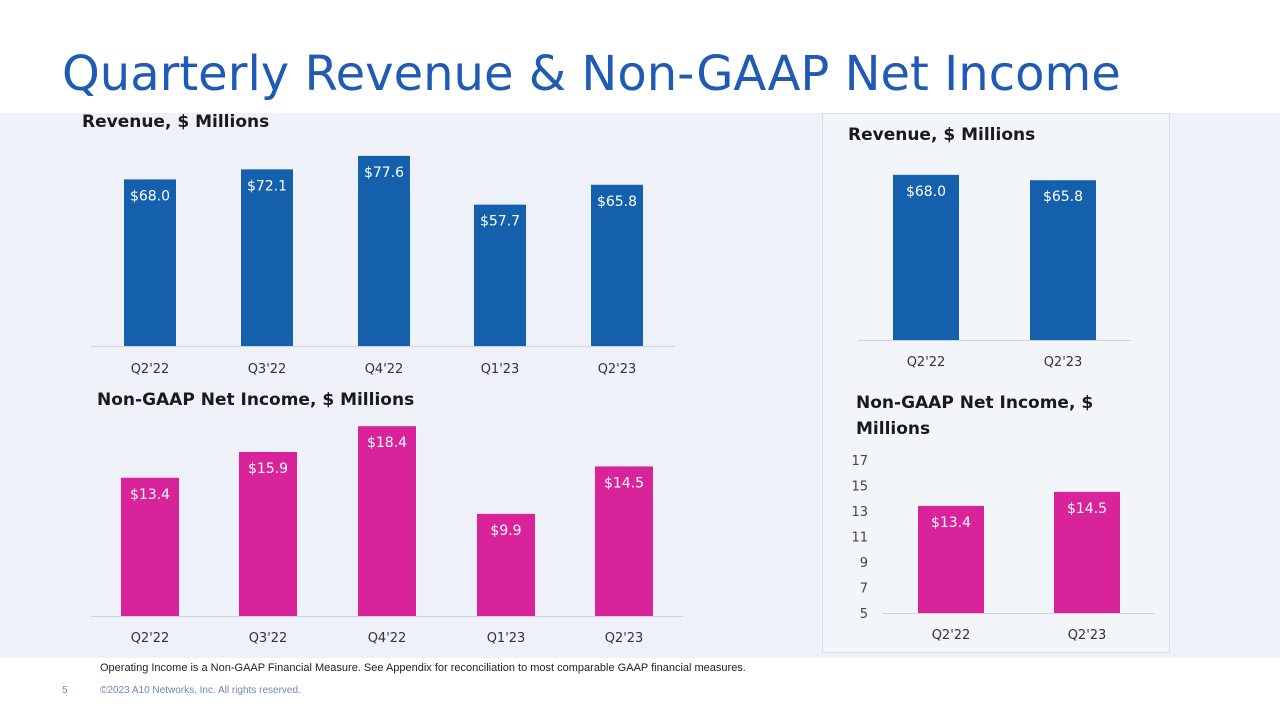 The height and width of the screenshot is (720, 1280). What do you see at coordinates (500, 222) in the screenshot?
I see `data-label: $57.7` at bounding box center [500, 222].